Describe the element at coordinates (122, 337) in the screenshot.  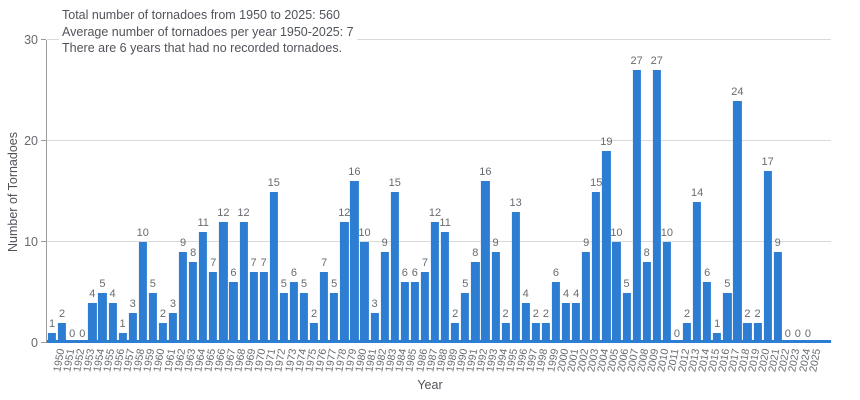
I see `bar-1957` at that location.